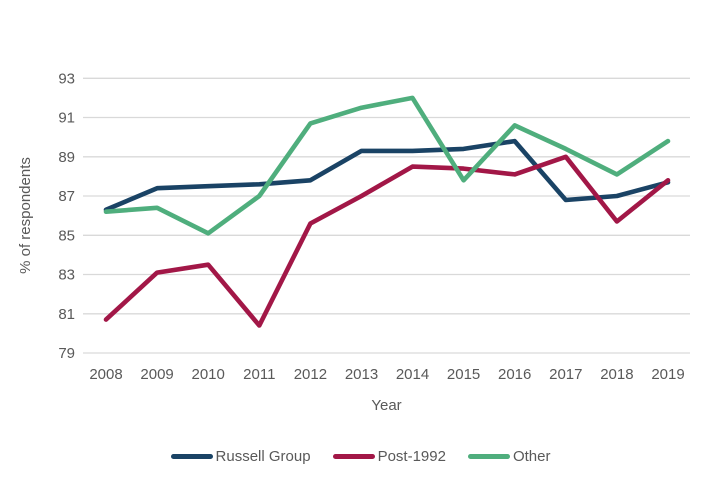 This screenshot has width=721, height=488. Describe the element at coordinates (386, 405) in the screenshot. I see `x-axis-title: Year` at that location.